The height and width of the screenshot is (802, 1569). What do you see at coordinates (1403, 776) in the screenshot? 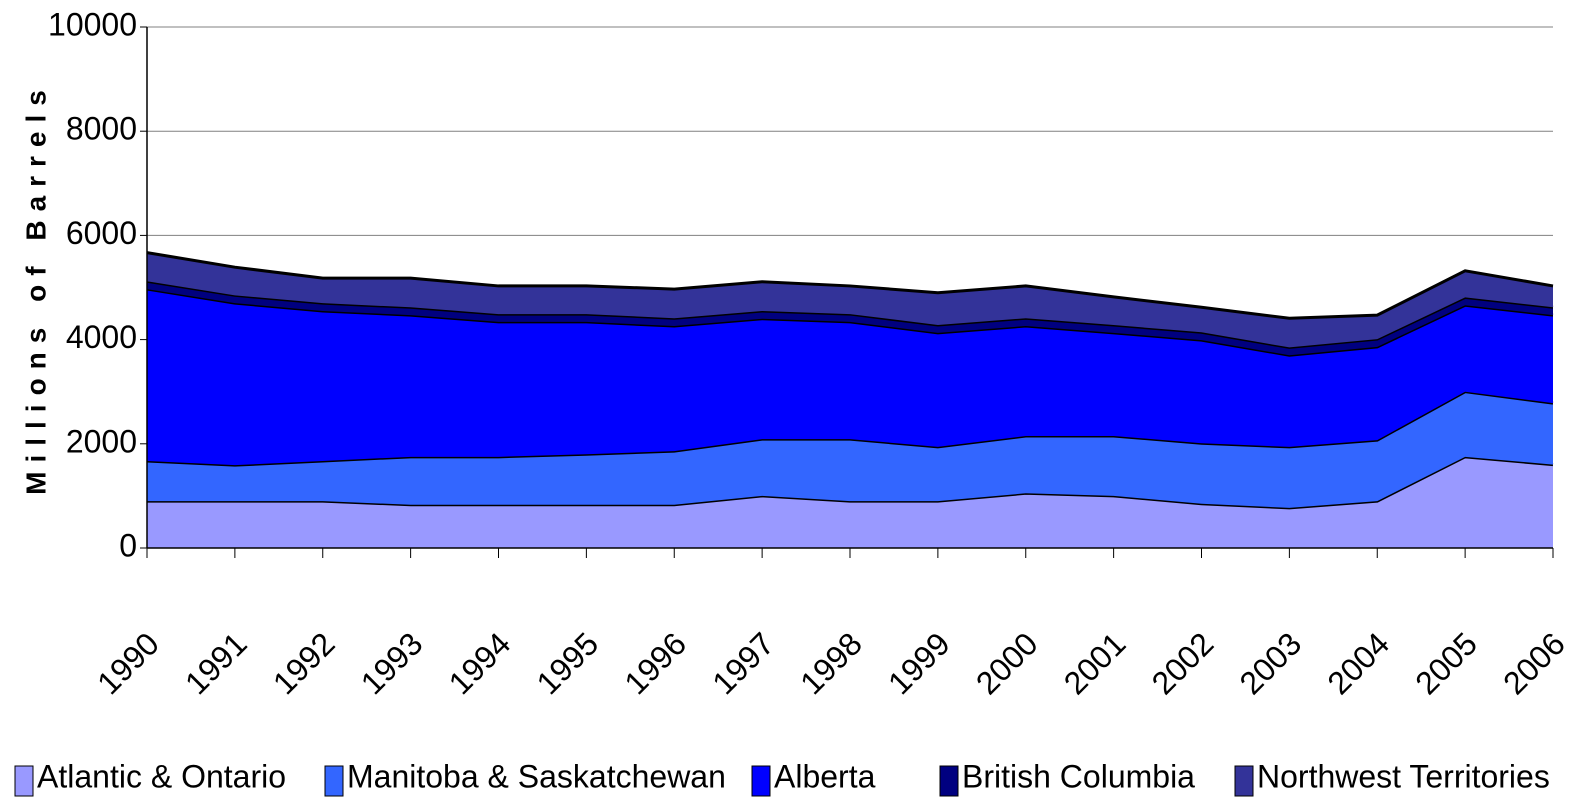
I see `legend-label: Northwest Territories` at bounding box center [1403, 776].